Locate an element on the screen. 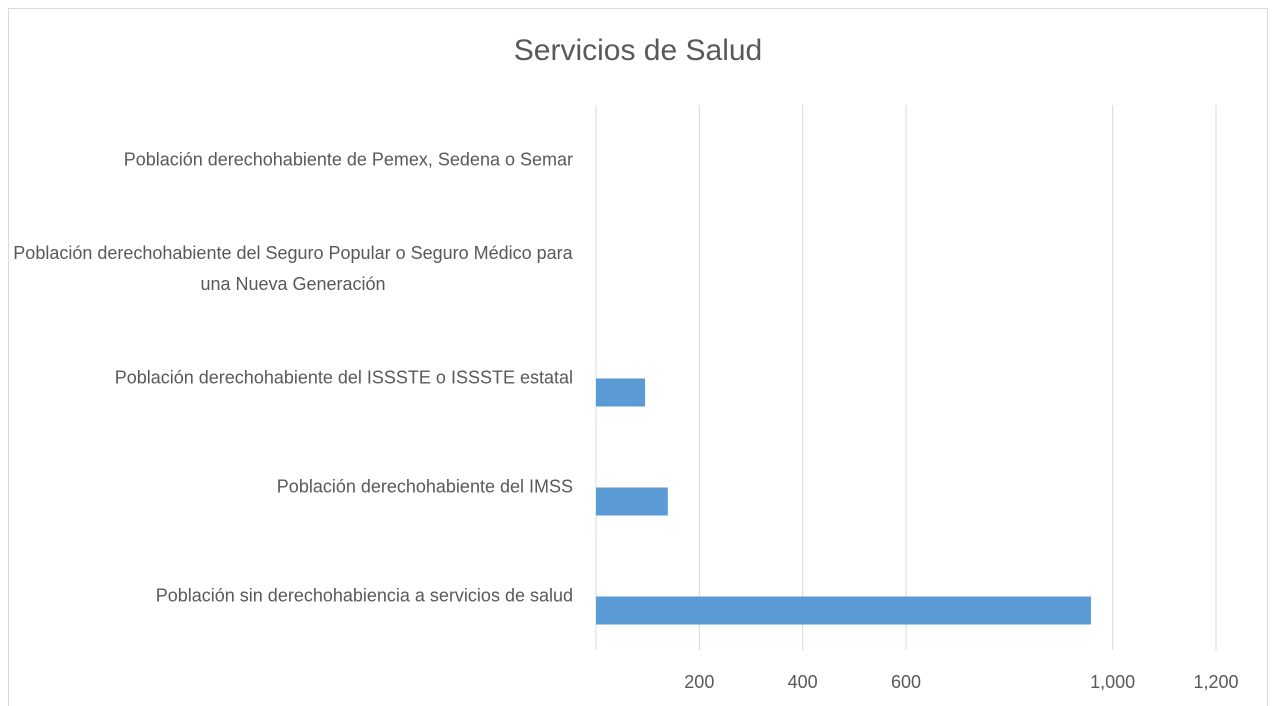 The width and height of the screenshot is (1275, 706). x-tick-label: 1,200 is located at coordinates (1215, 682).